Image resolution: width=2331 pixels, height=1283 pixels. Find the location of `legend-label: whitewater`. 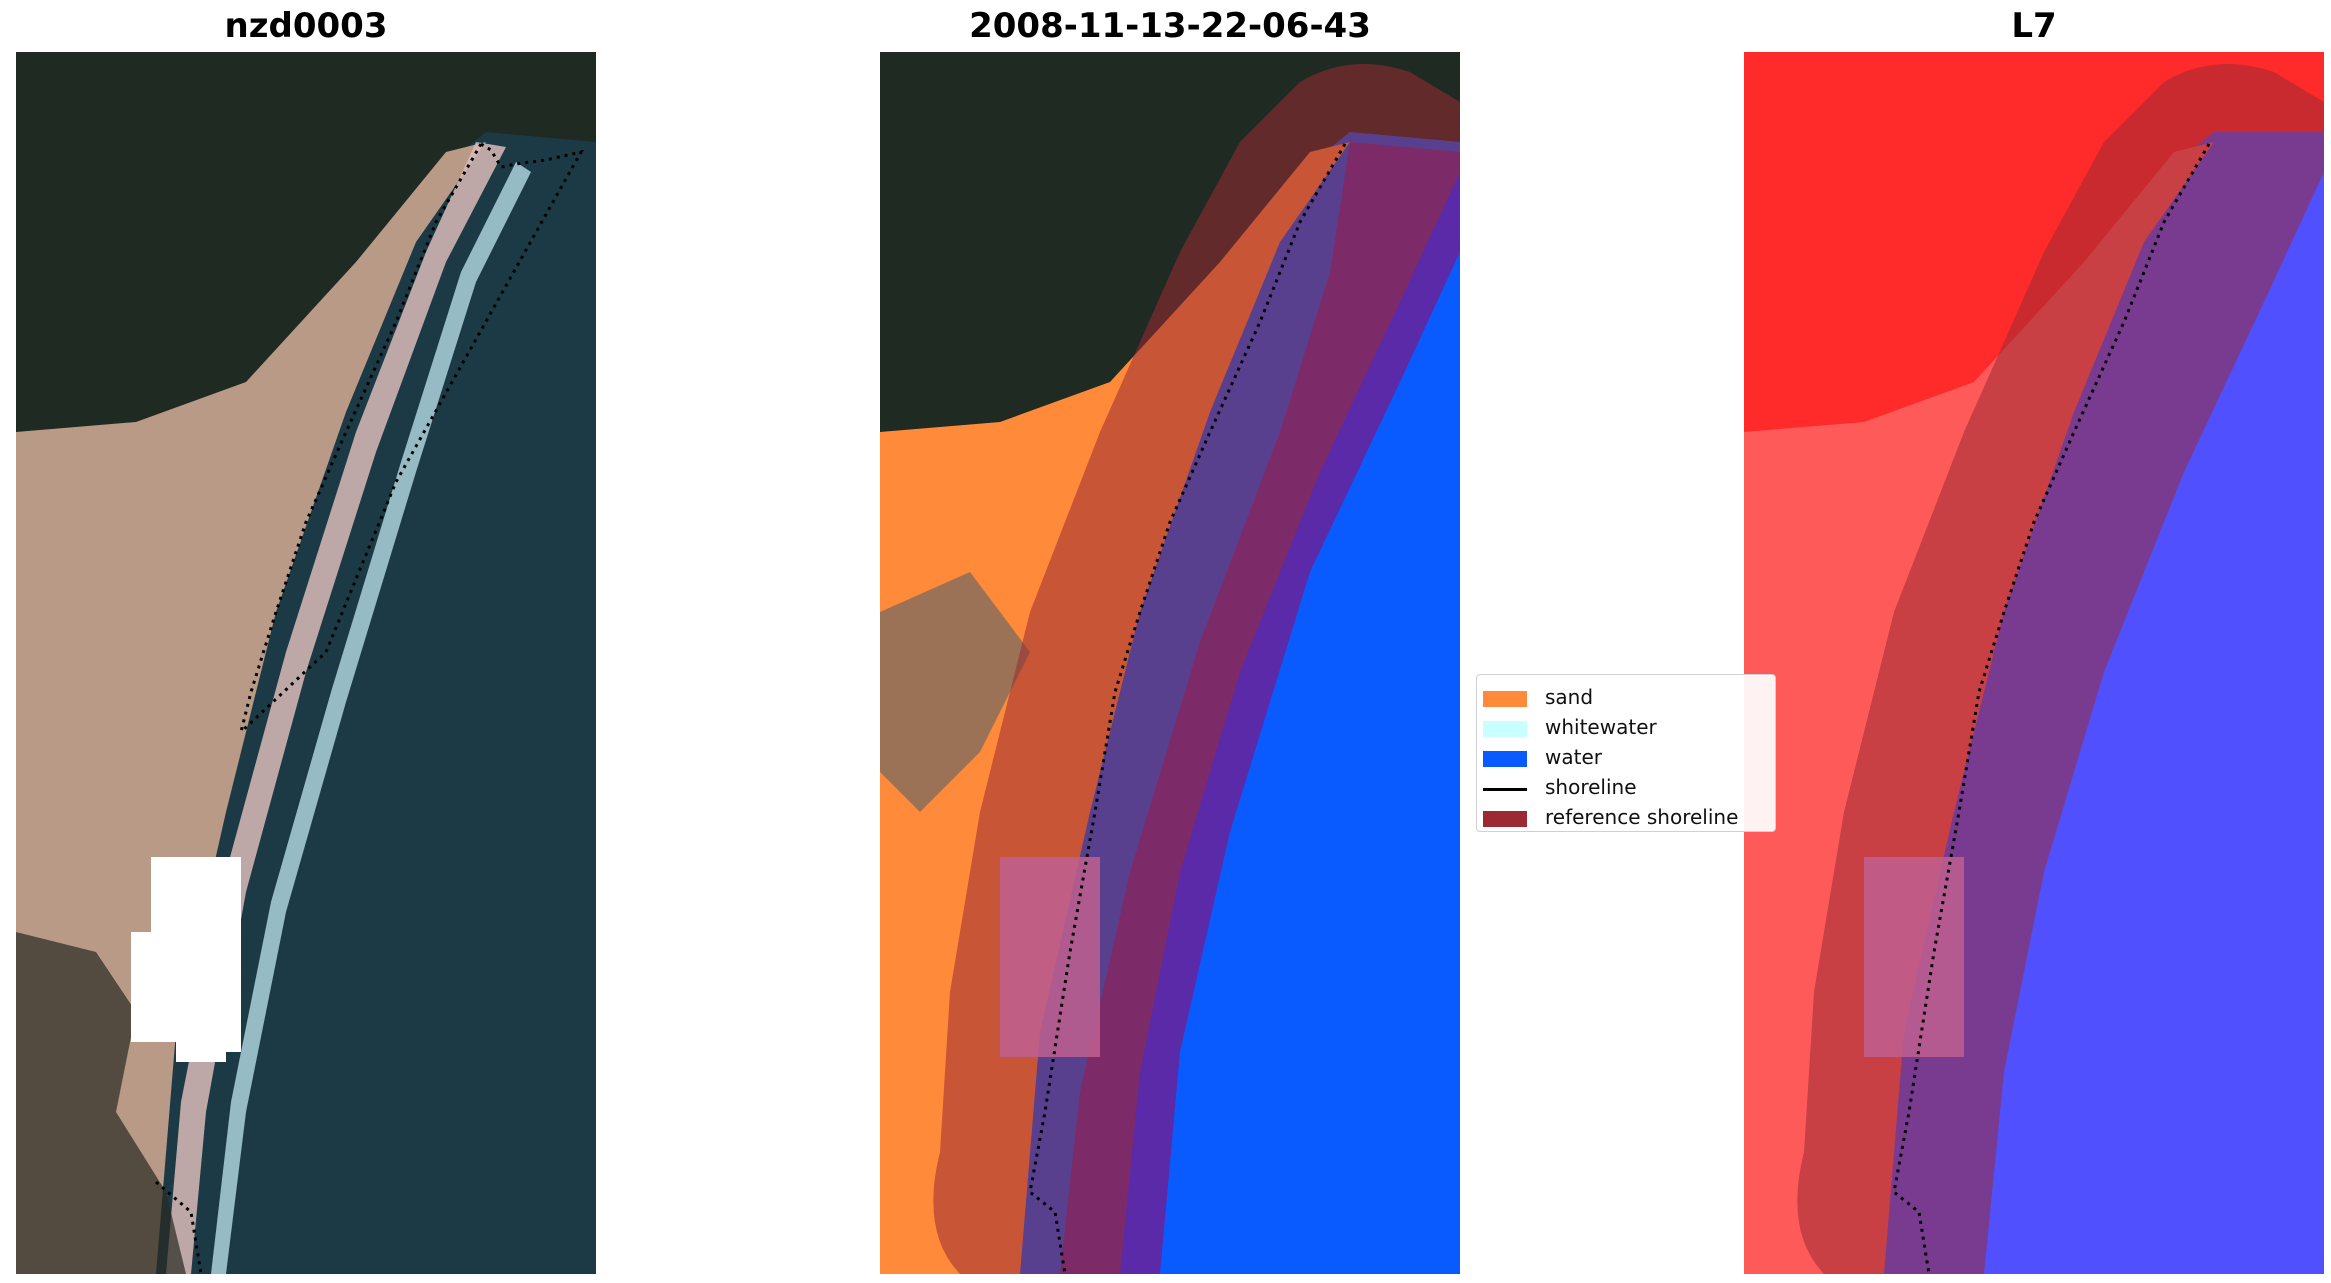

legend-label: whitewater is located at coordinates (1601, 727).